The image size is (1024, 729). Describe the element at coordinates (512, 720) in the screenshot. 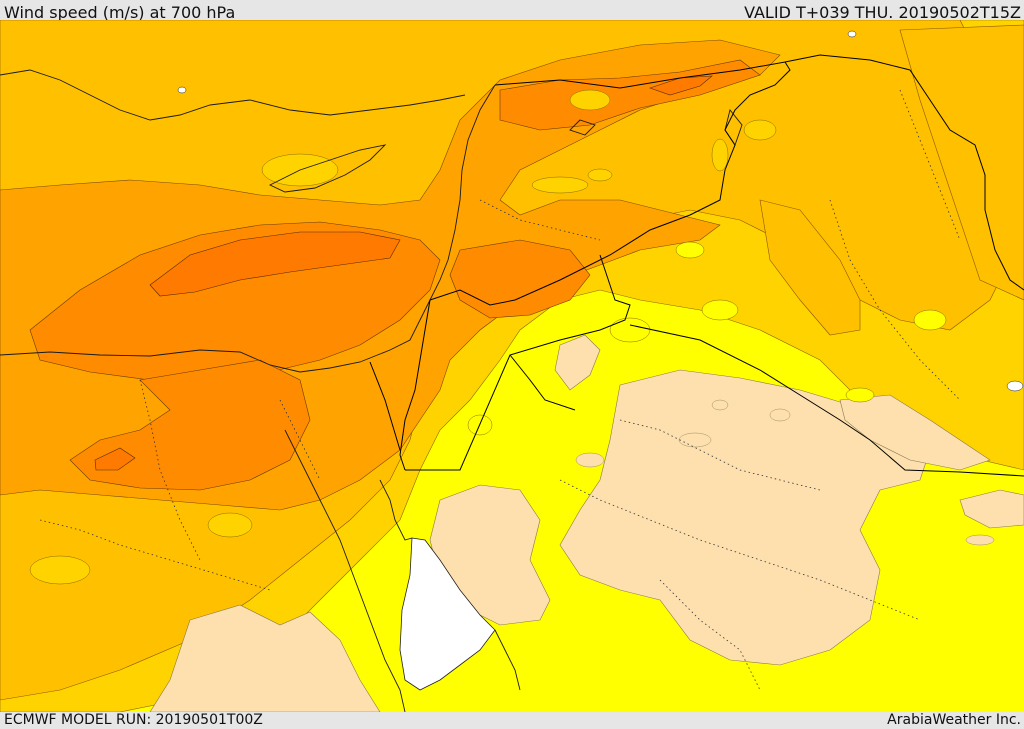

I see `footer-bar` at that location.